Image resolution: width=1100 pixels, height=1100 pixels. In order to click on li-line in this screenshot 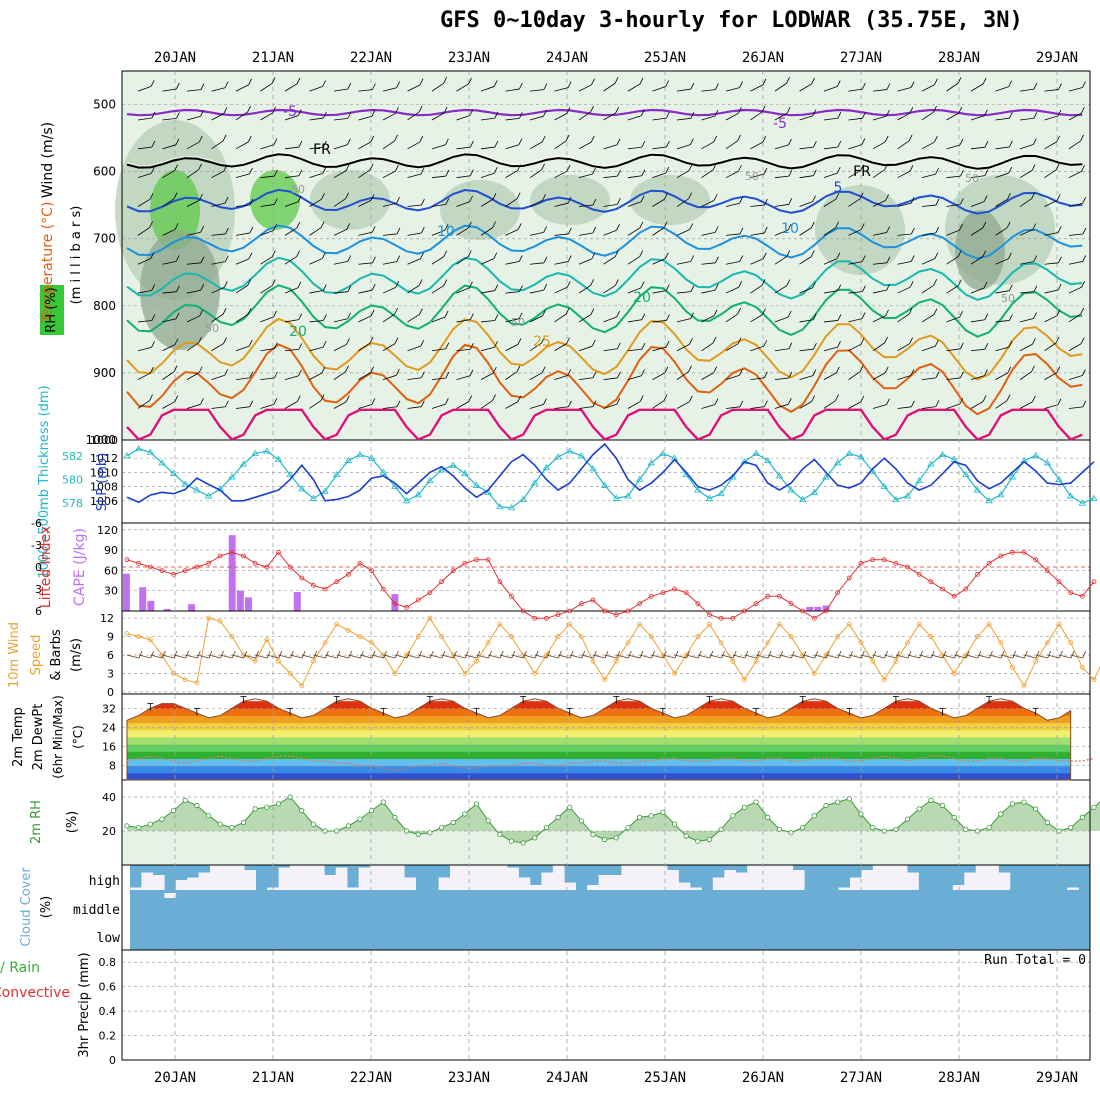, I will do `click(610, 585)`.